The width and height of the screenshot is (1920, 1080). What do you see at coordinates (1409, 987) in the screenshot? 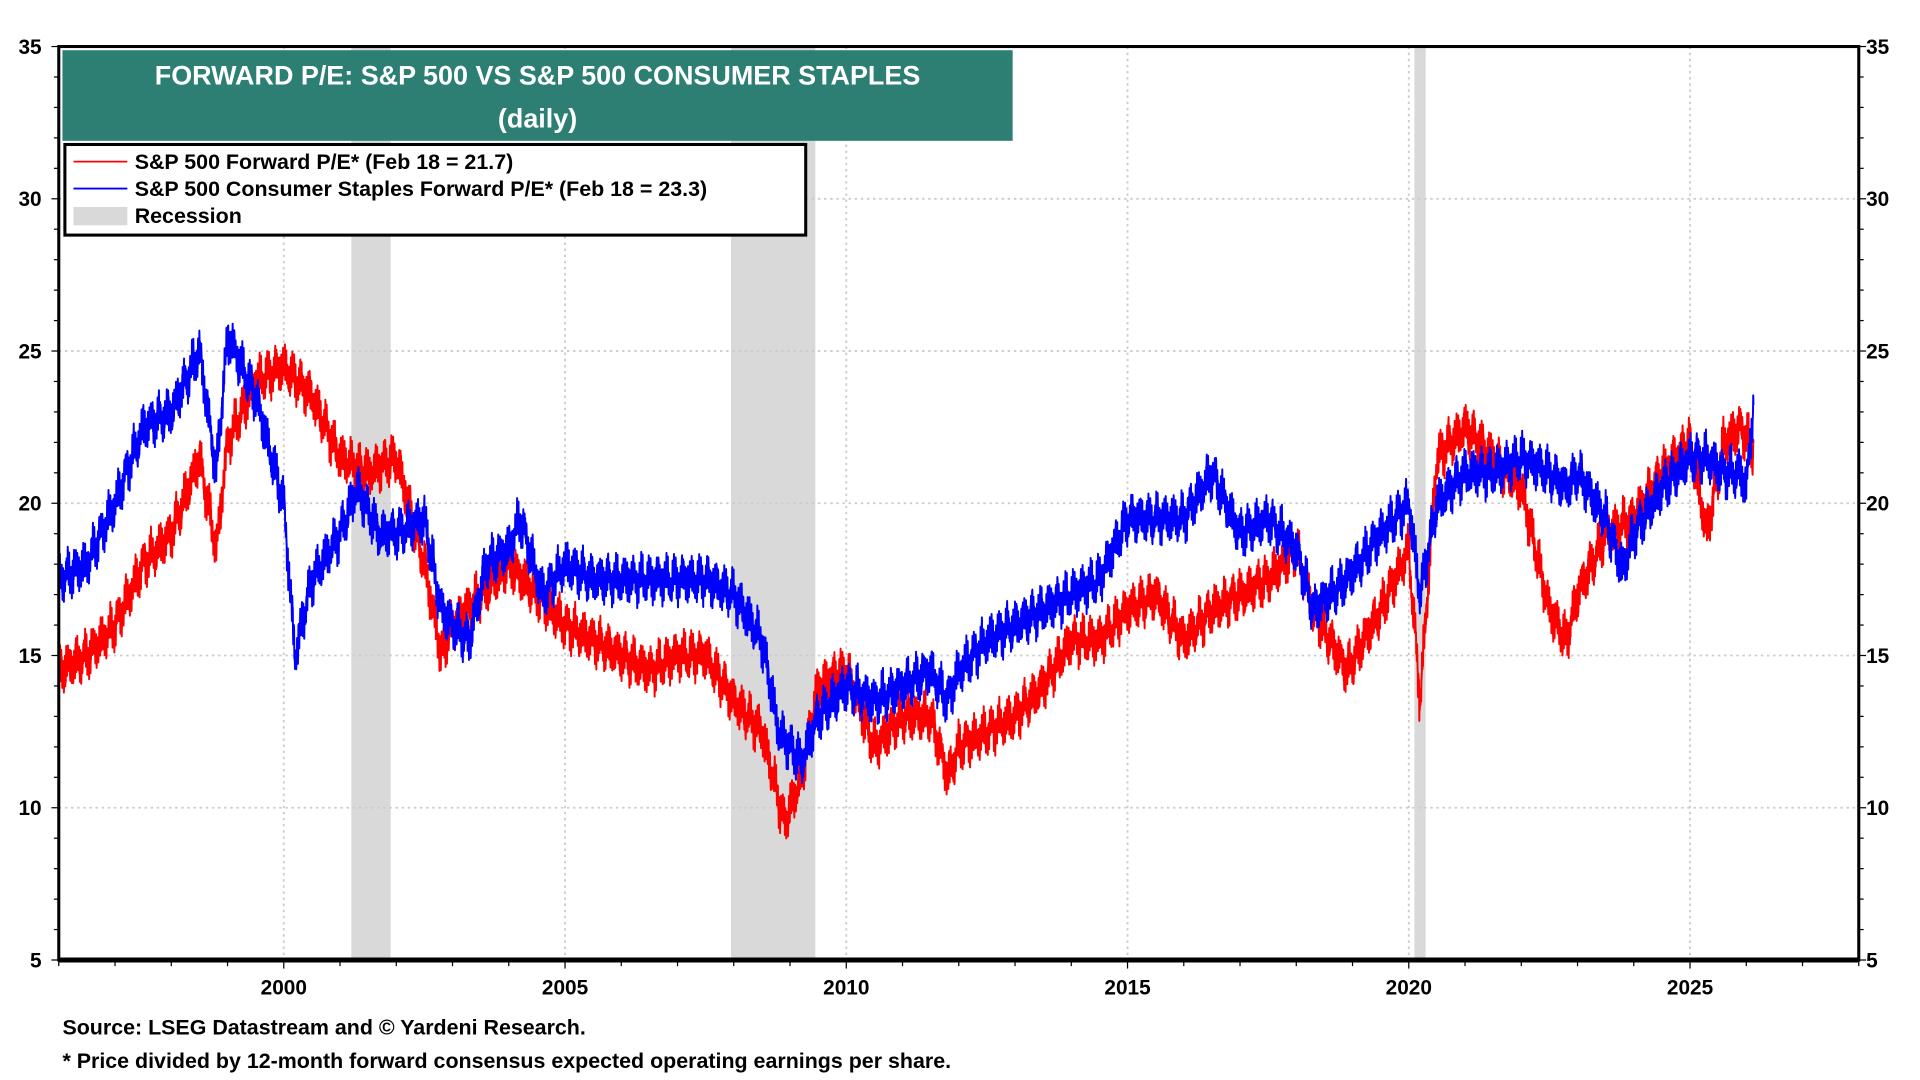
I see `x-tick-label: 2020` at bounding box center [1409, 987].